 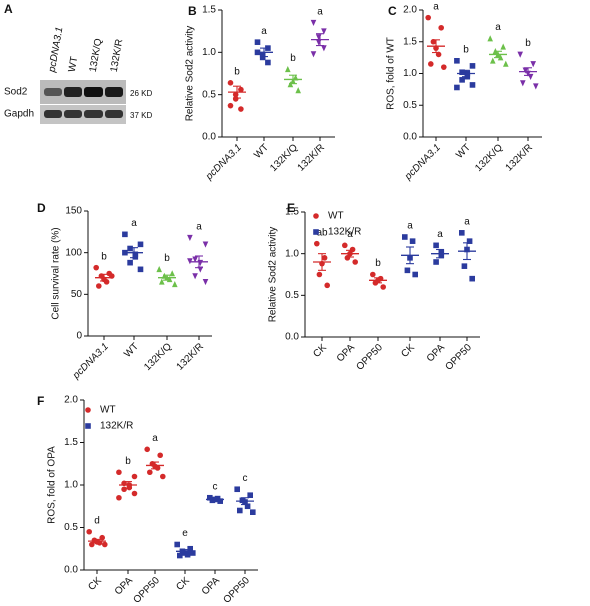 What do you see at coordinates (116, 426) in the screenshot?
I see `legend-label: 132K/R` at bounding box center [116, 426].